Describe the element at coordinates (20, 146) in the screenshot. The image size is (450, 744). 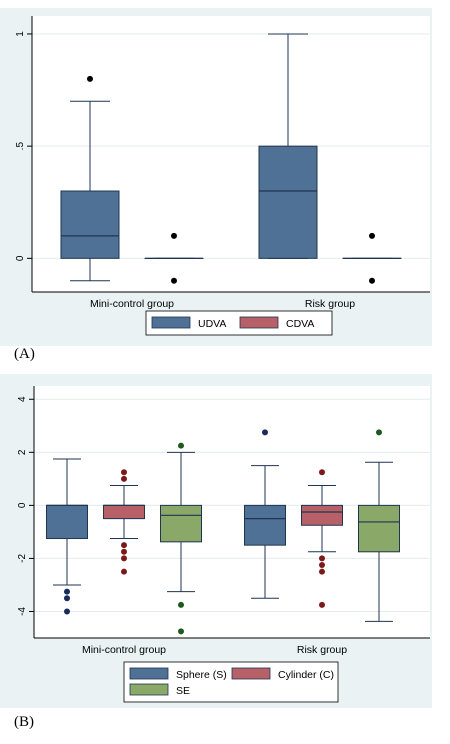
I see `y-tick-label: .5` at that location.